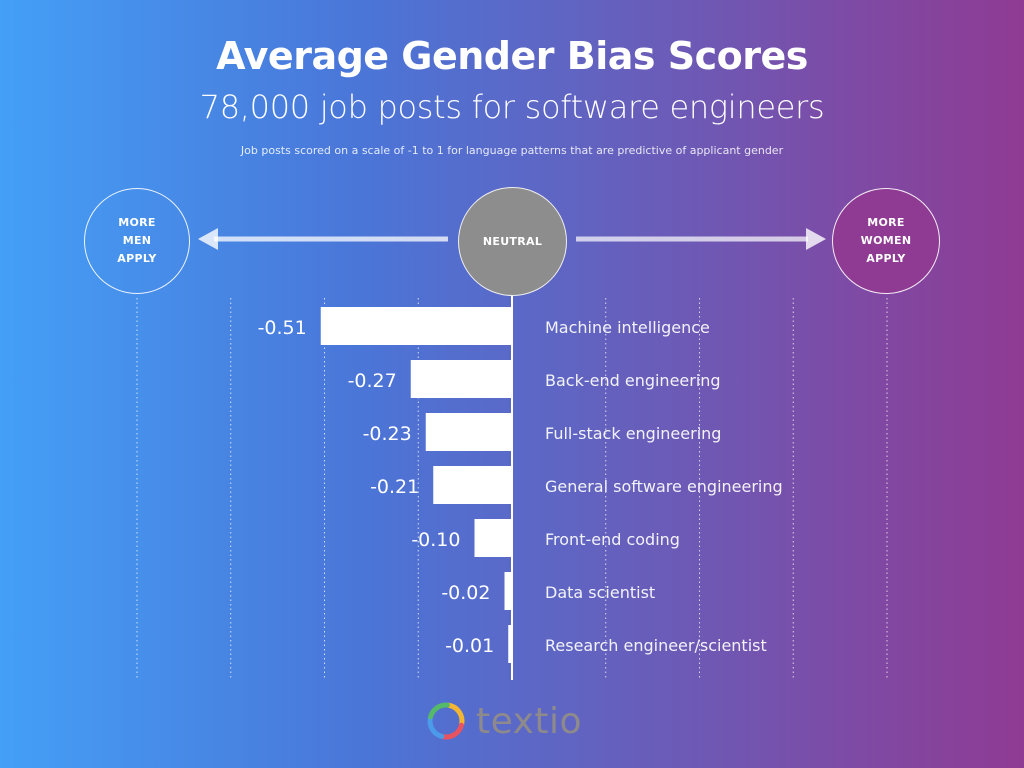 The height and width of the screenshot is (768, 1024). What do you see at coordinates (656, 645) in the screenshot?
I see `category-label: Research engineer/scientist` at bounding box center [656, 645].